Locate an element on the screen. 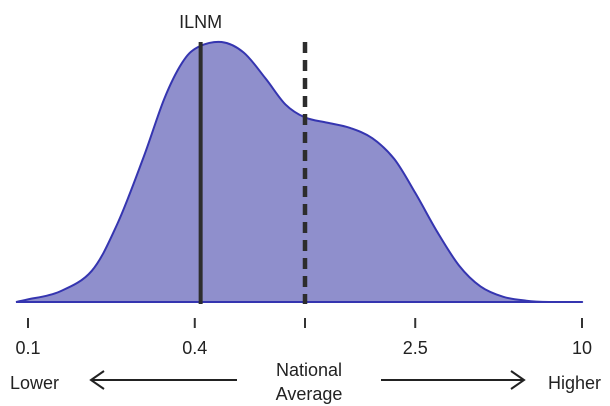 Image resolution: width=610 pixels, height=406 pixels. x-tick-label: 2.5 is located at coordinates (415, 348).